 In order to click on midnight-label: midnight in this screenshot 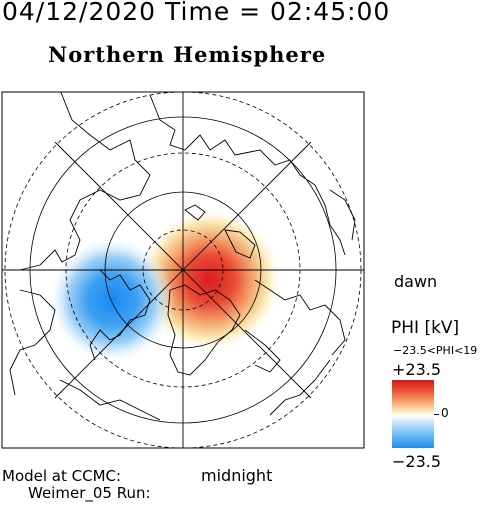, I will do `click(237, 475)`.